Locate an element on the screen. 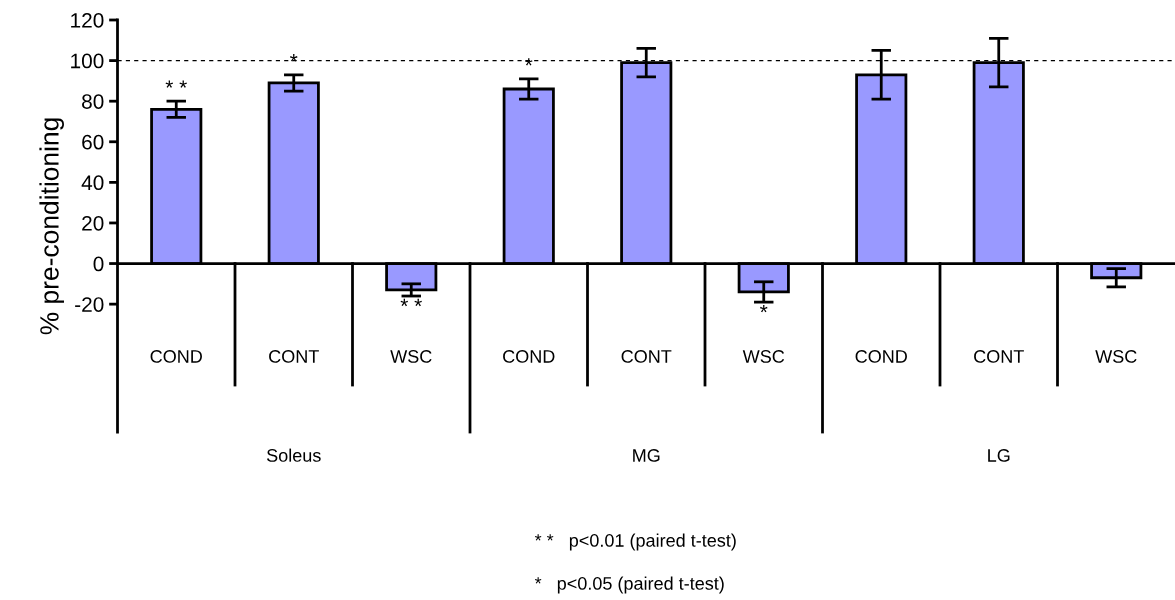 The height and width of the screenshot is (600, 1175). text: Soleus is located at coordinates (293, 455).